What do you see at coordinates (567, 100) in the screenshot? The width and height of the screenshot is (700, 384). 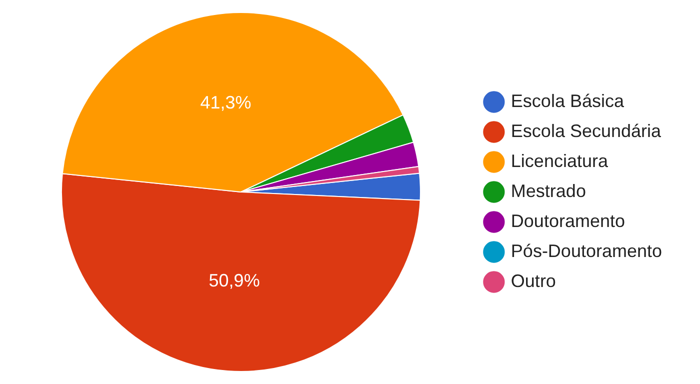 I see `legend-label: Escola Básica` at bounding box center [567, 100].